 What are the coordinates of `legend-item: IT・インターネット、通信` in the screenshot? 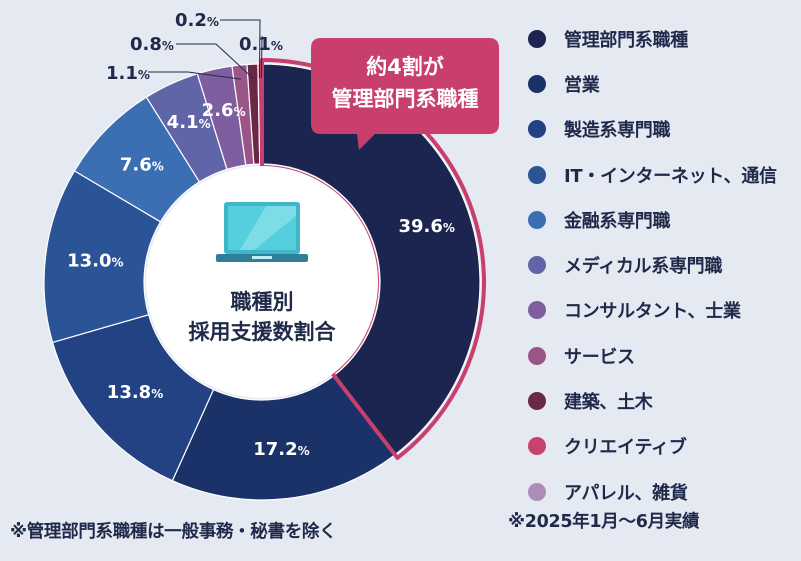 It's located at (663, 174).